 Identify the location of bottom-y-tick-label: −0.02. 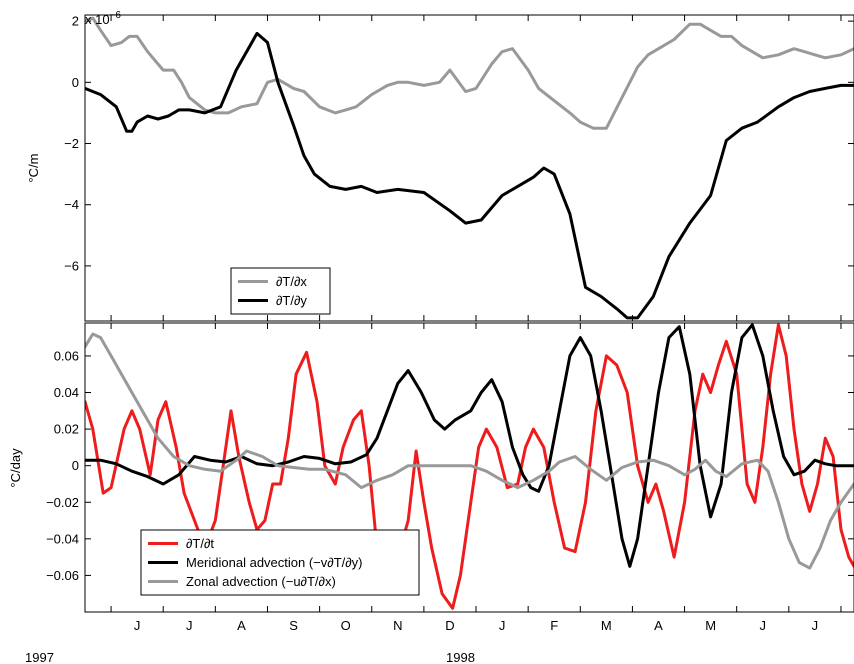
(62, 502).